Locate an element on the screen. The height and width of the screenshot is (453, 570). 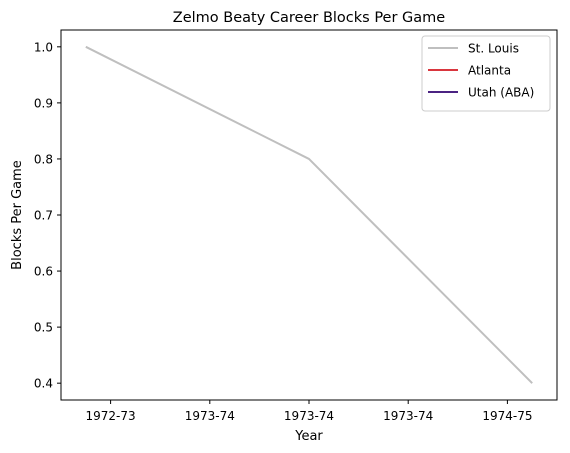
legend-label: Atlanta is located at coordinates (489, 71).